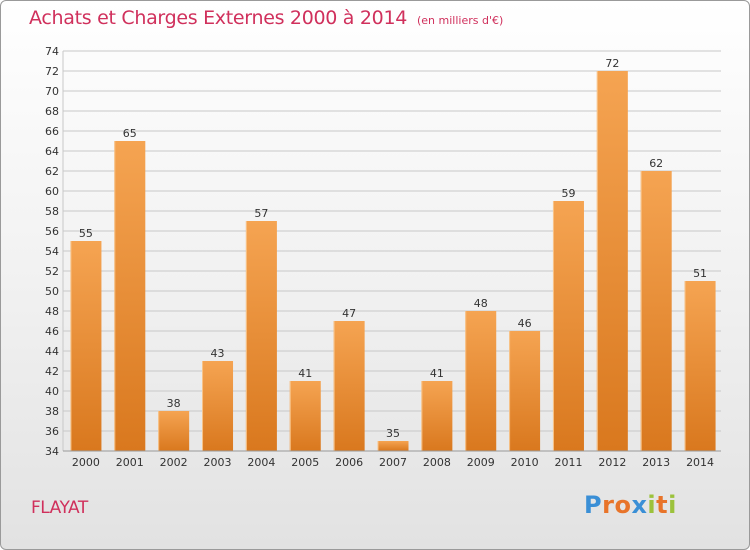  What do you see at coordinates (52, 311) in the screenshot?
I see `y-tick-label: 48` at bounding box center [52, 311].